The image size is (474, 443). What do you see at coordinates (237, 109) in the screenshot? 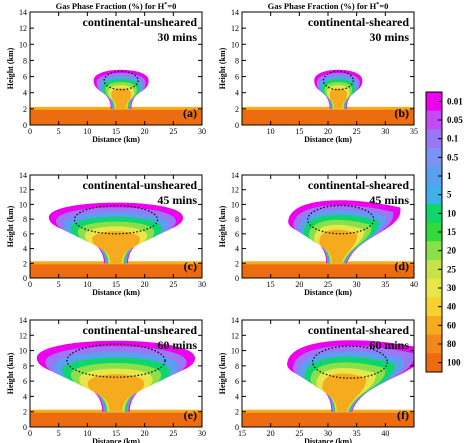
I see `y-tick-label: 2` at bounding box center [237, 109].